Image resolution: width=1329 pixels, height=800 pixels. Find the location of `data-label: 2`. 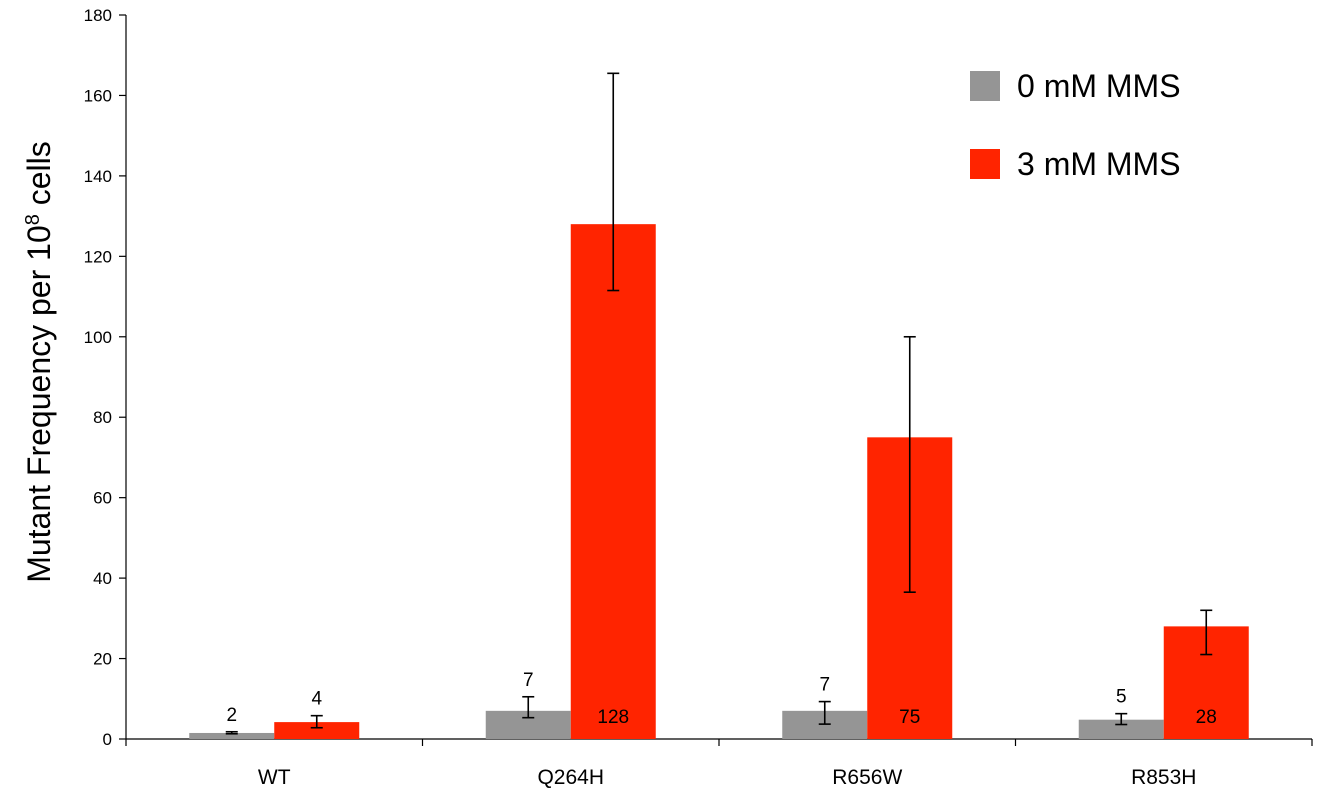

data-label: 2 is located at coordinates (231, 715).